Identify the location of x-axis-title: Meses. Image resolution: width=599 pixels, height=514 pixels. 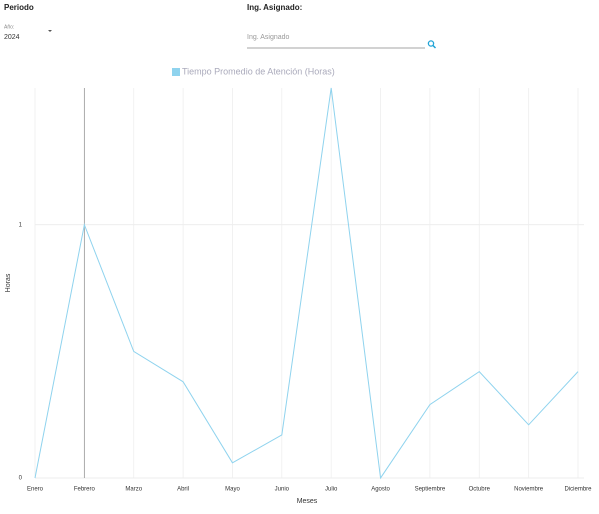
(307, 501).